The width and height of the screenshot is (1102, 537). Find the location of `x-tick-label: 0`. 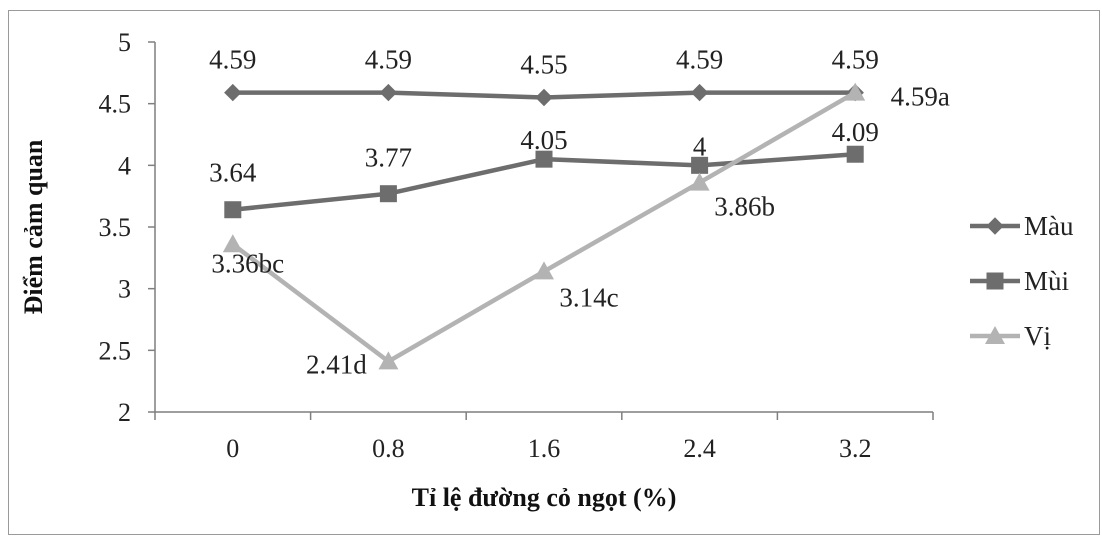

x-tick-label: 0 is located at coordinates (232, 448).